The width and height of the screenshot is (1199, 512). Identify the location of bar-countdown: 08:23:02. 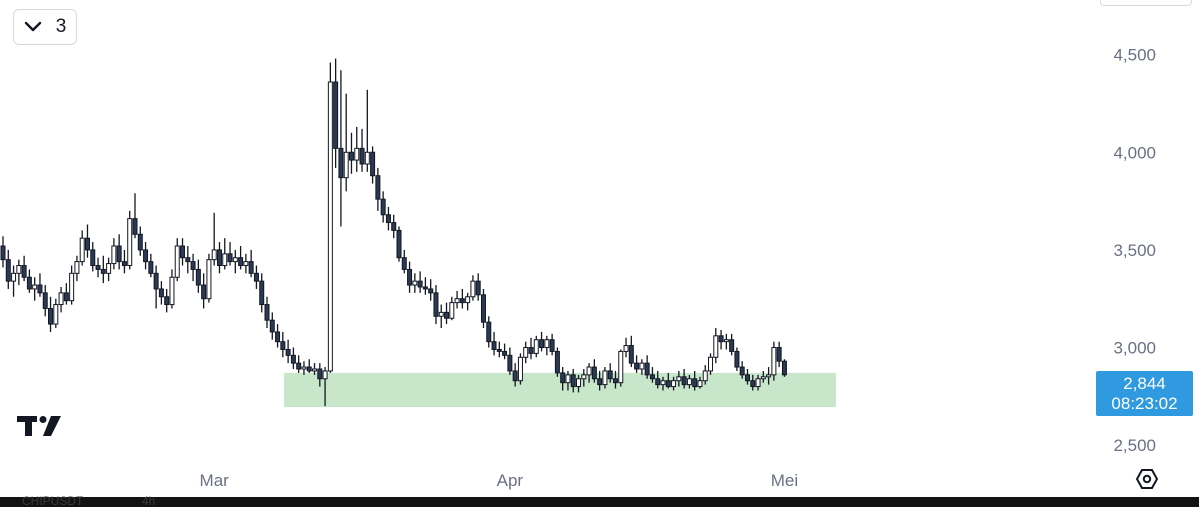
(1144, 403).